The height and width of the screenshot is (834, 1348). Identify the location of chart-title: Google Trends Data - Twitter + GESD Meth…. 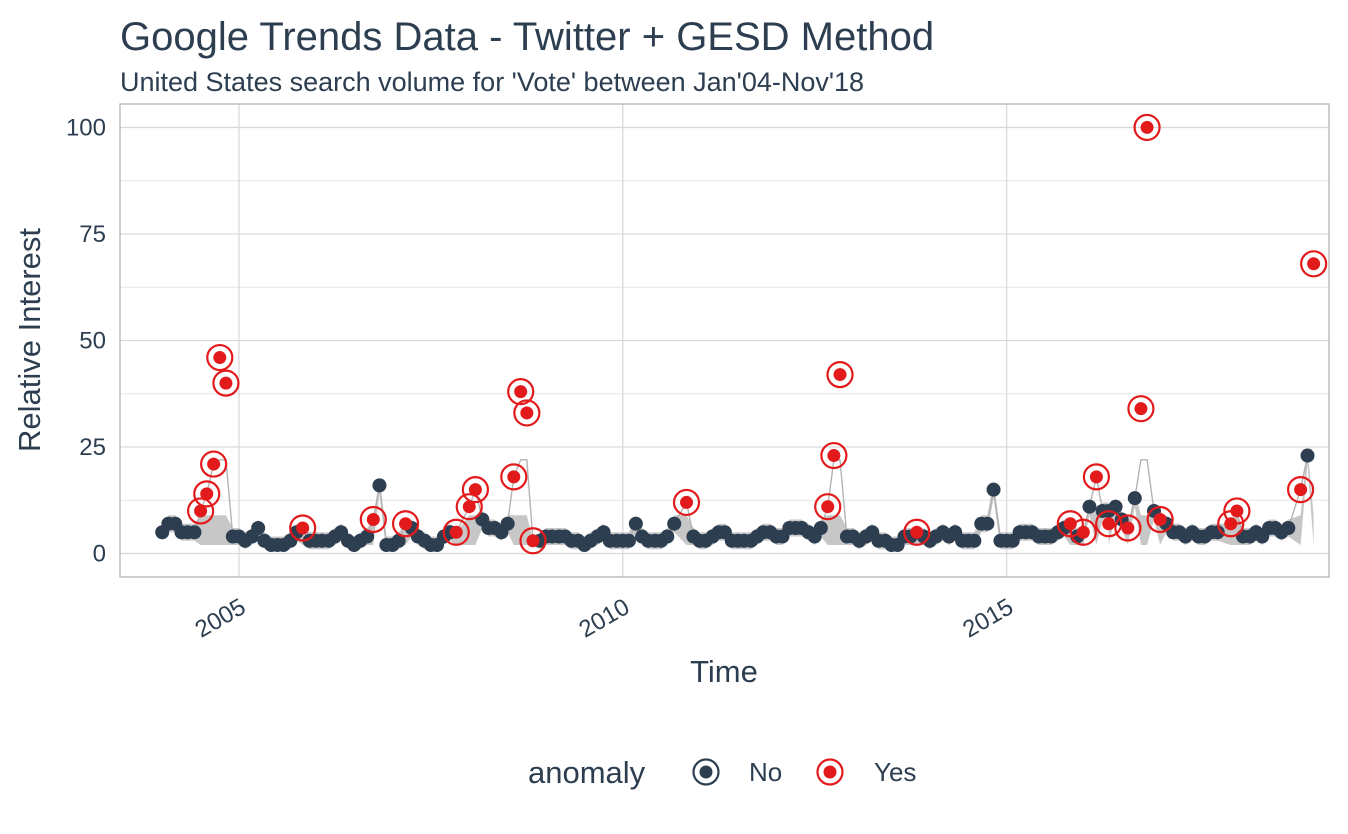
(527, 37).